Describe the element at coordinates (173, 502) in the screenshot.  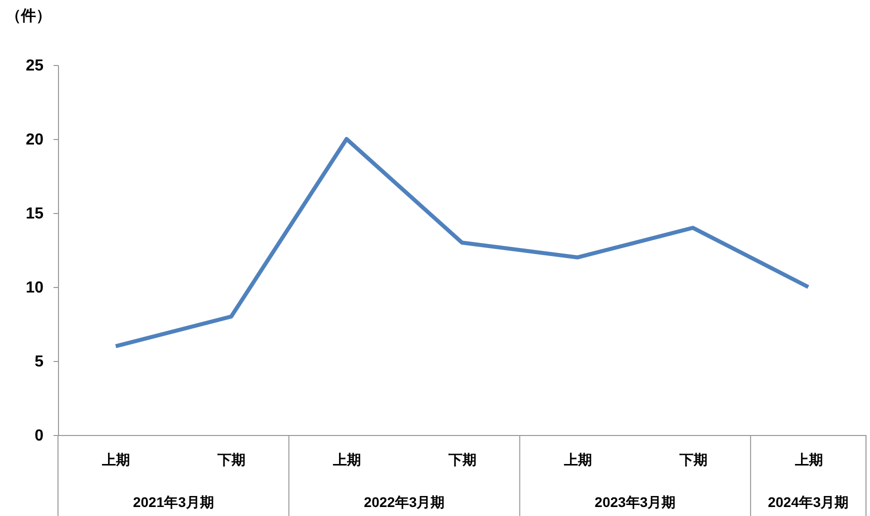
I see `text: 2021年3月期` at that location.